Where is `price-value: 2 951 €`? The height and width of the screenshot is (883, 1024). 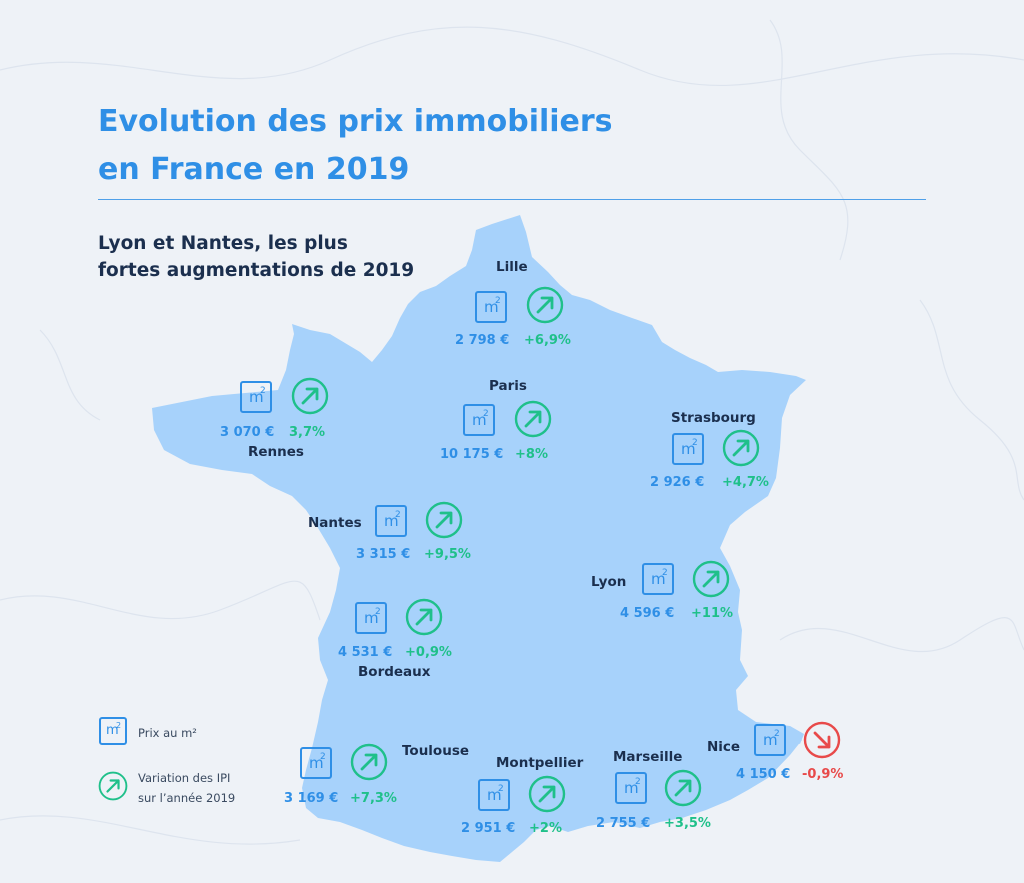
price-value: 2 951 € is located at coordinates (488, 828).